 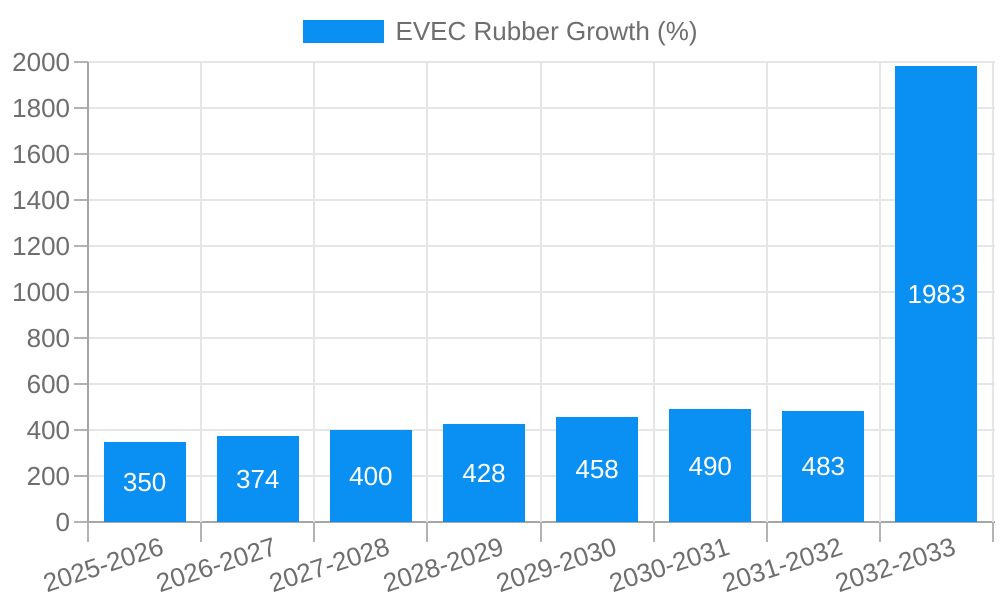 I want to click on x-axis-line, so click(x=541, y=522).